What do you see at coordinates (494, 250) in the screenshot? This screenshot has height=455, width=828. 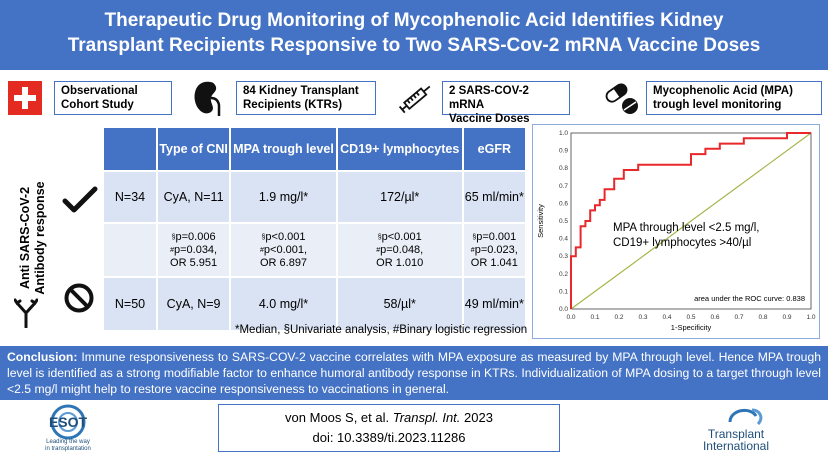 I see `table-cell: §p=0.001 #p=0.023, OR 1.041` at bounding box center [494, 250].